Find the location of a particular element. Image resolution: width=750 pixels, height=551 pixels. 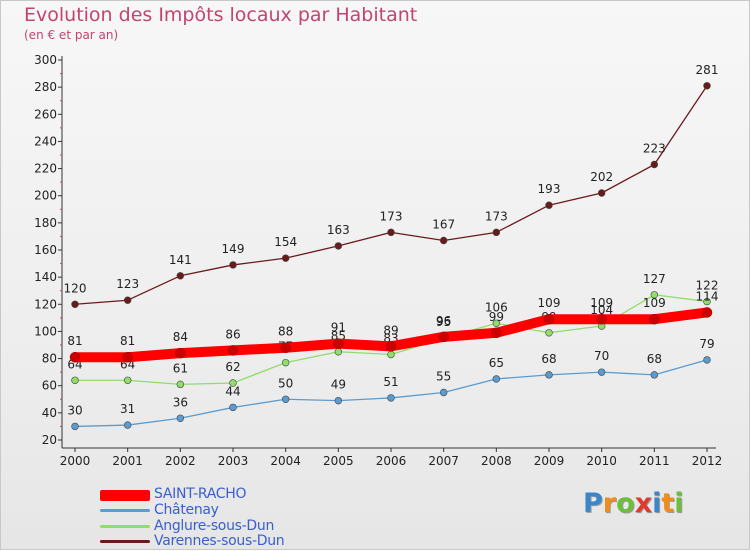

data-label-saint-racho: 99 is located at coordinates (496, 317).